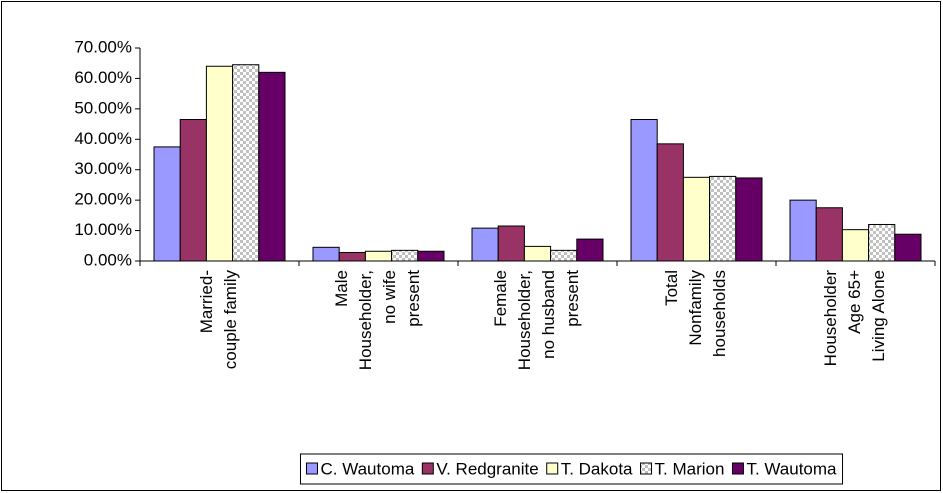 This screenshot has width=943, height=493. What do you see at coordinates (367, 468) in the screenshot?
I see `legend-label: C. Wautoma` at bounding box center [367, 468].